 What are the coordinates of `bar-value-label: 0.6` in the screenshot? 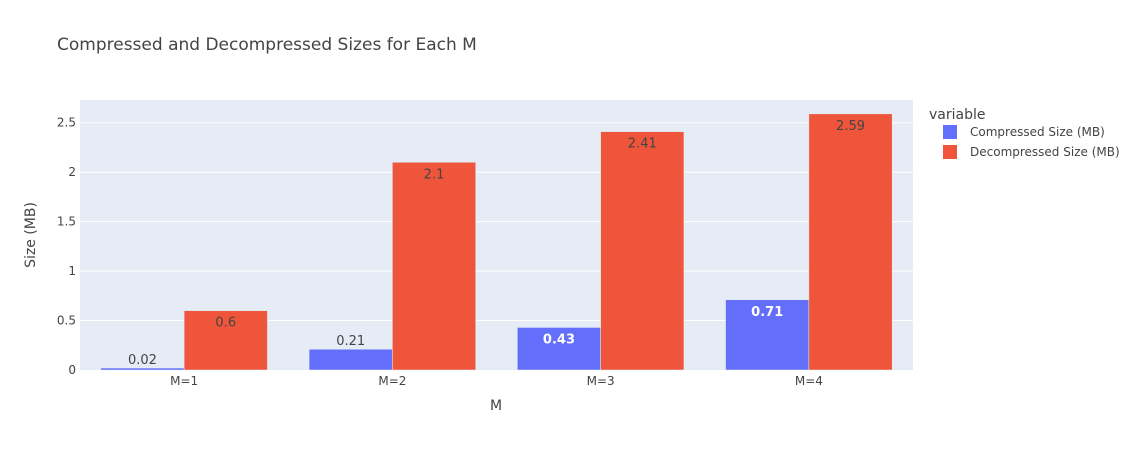 It's located at (225, 323).